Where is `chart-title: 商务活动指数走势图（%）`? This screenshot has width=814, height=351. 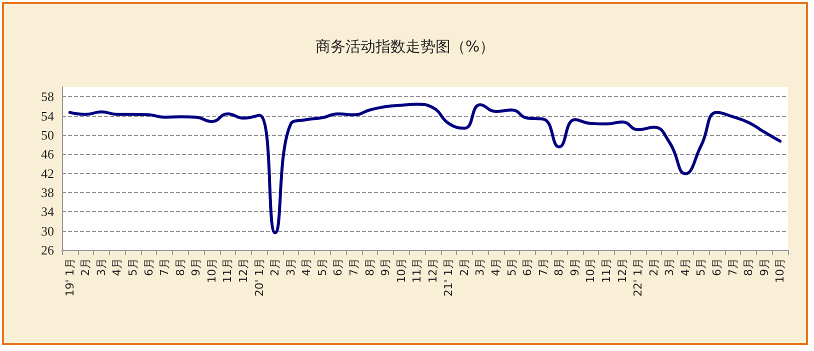
chart-title: 商务活动指数走势图（%） is located at coordinates (405, 47).